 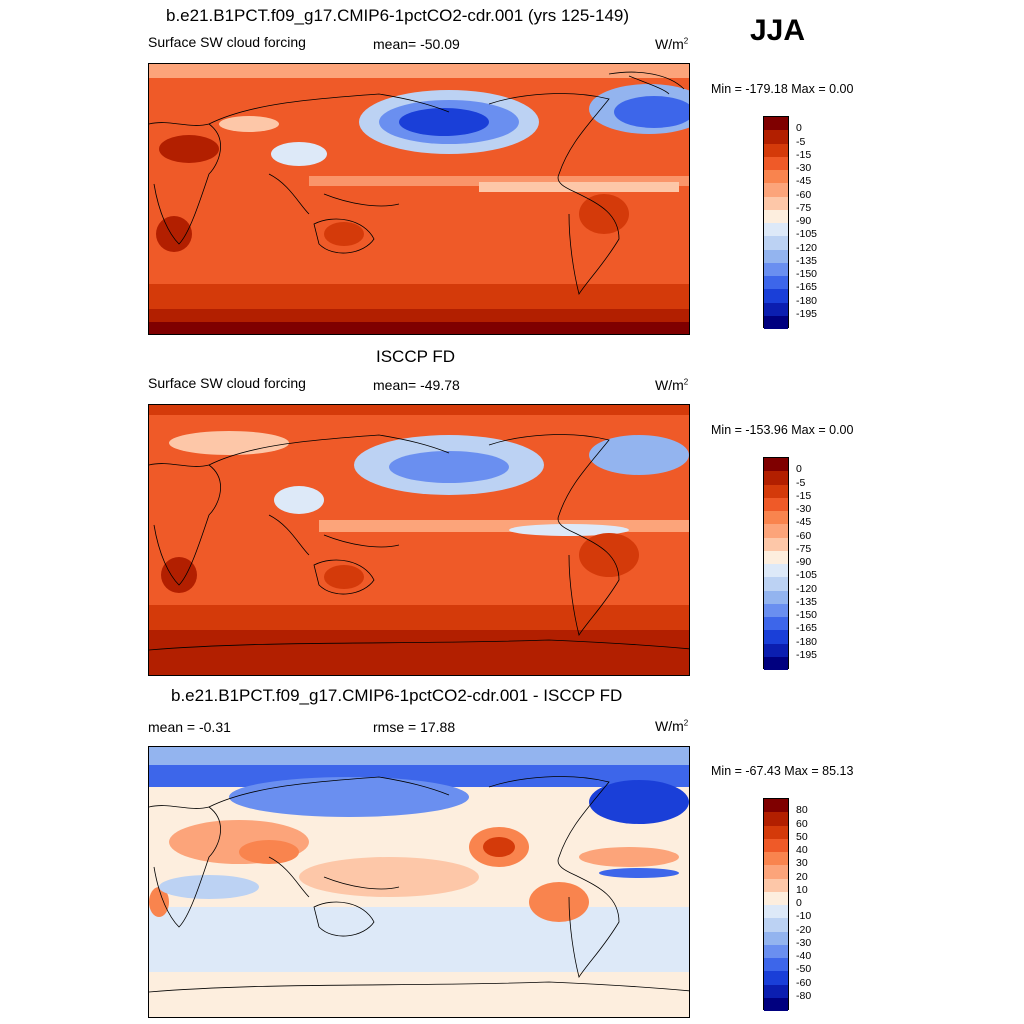 I want to click on colorbar-tick-label: -45, so click(x=804, y=522).